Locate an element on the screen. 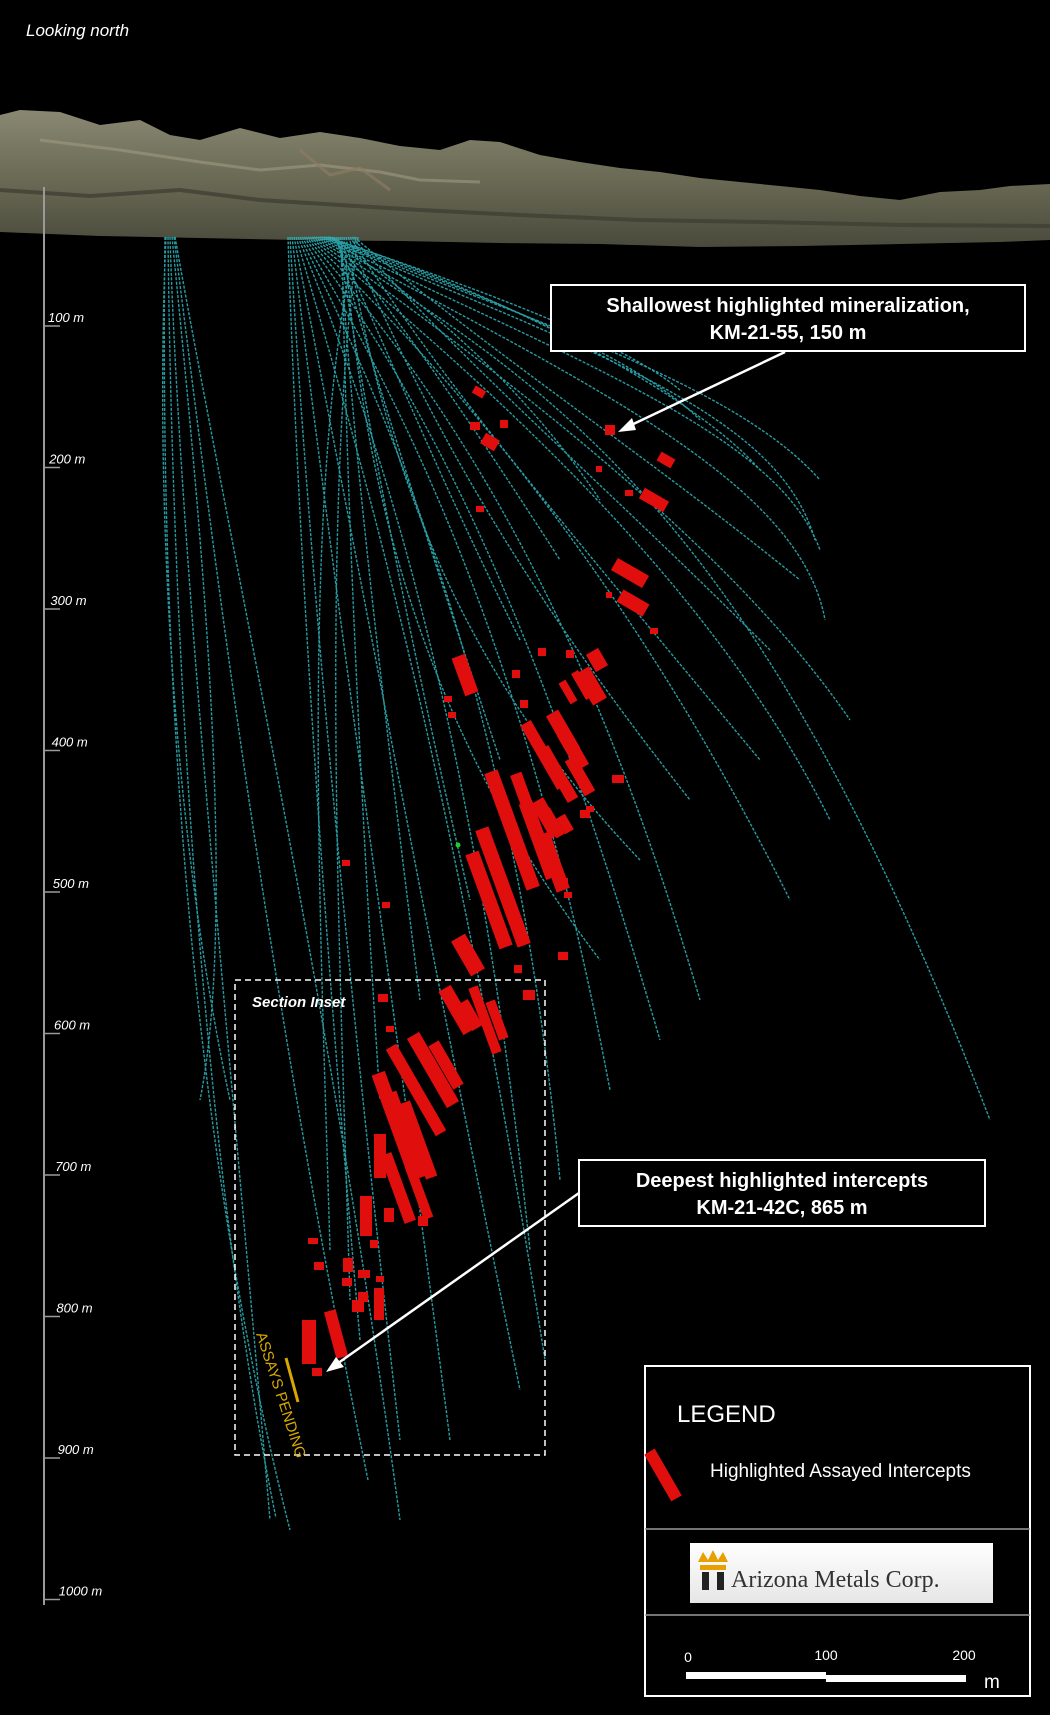 Image resolution: width=1056 pixels, height=1722 pixels. scale-bar-tick-100: 100 is located at coordinates (826, 1655).